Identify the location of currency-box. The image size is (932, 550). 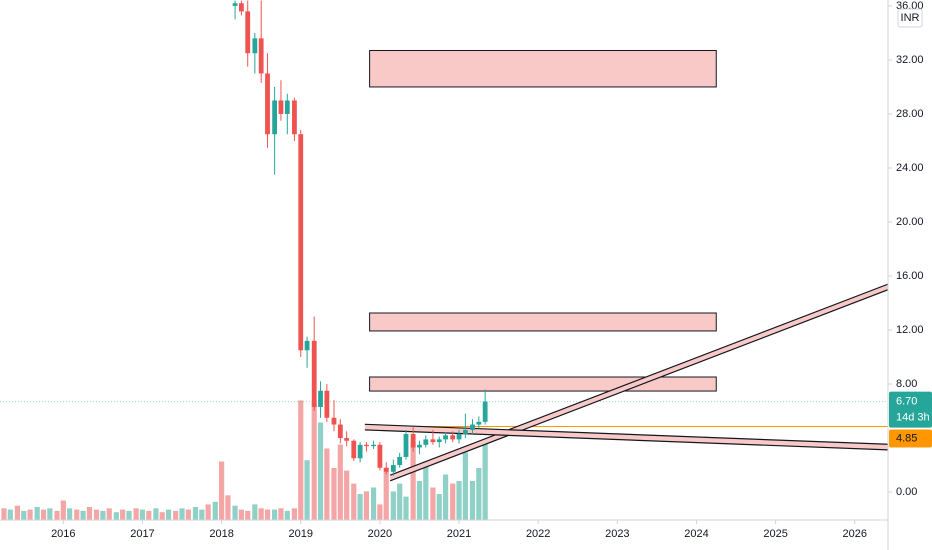
(910, 18).